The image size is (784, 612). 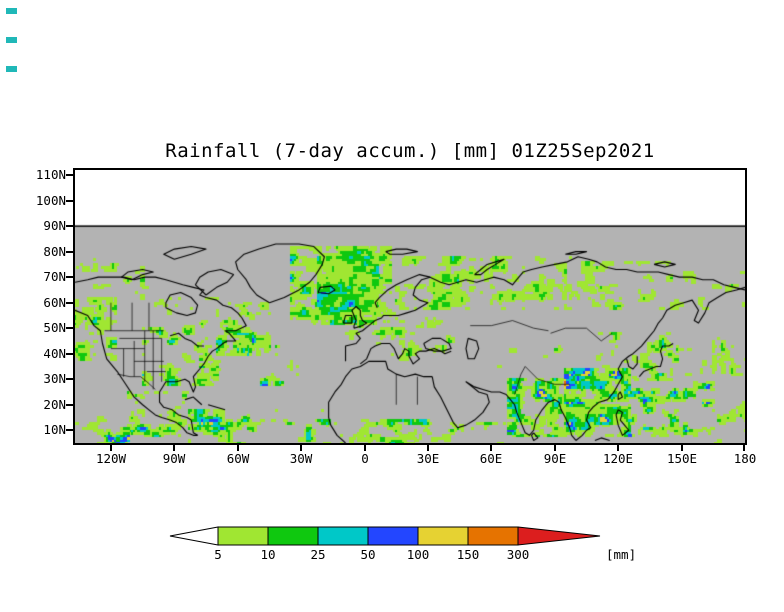 I want to click on x-tick-label: 30W, so click(x=301, y=458).